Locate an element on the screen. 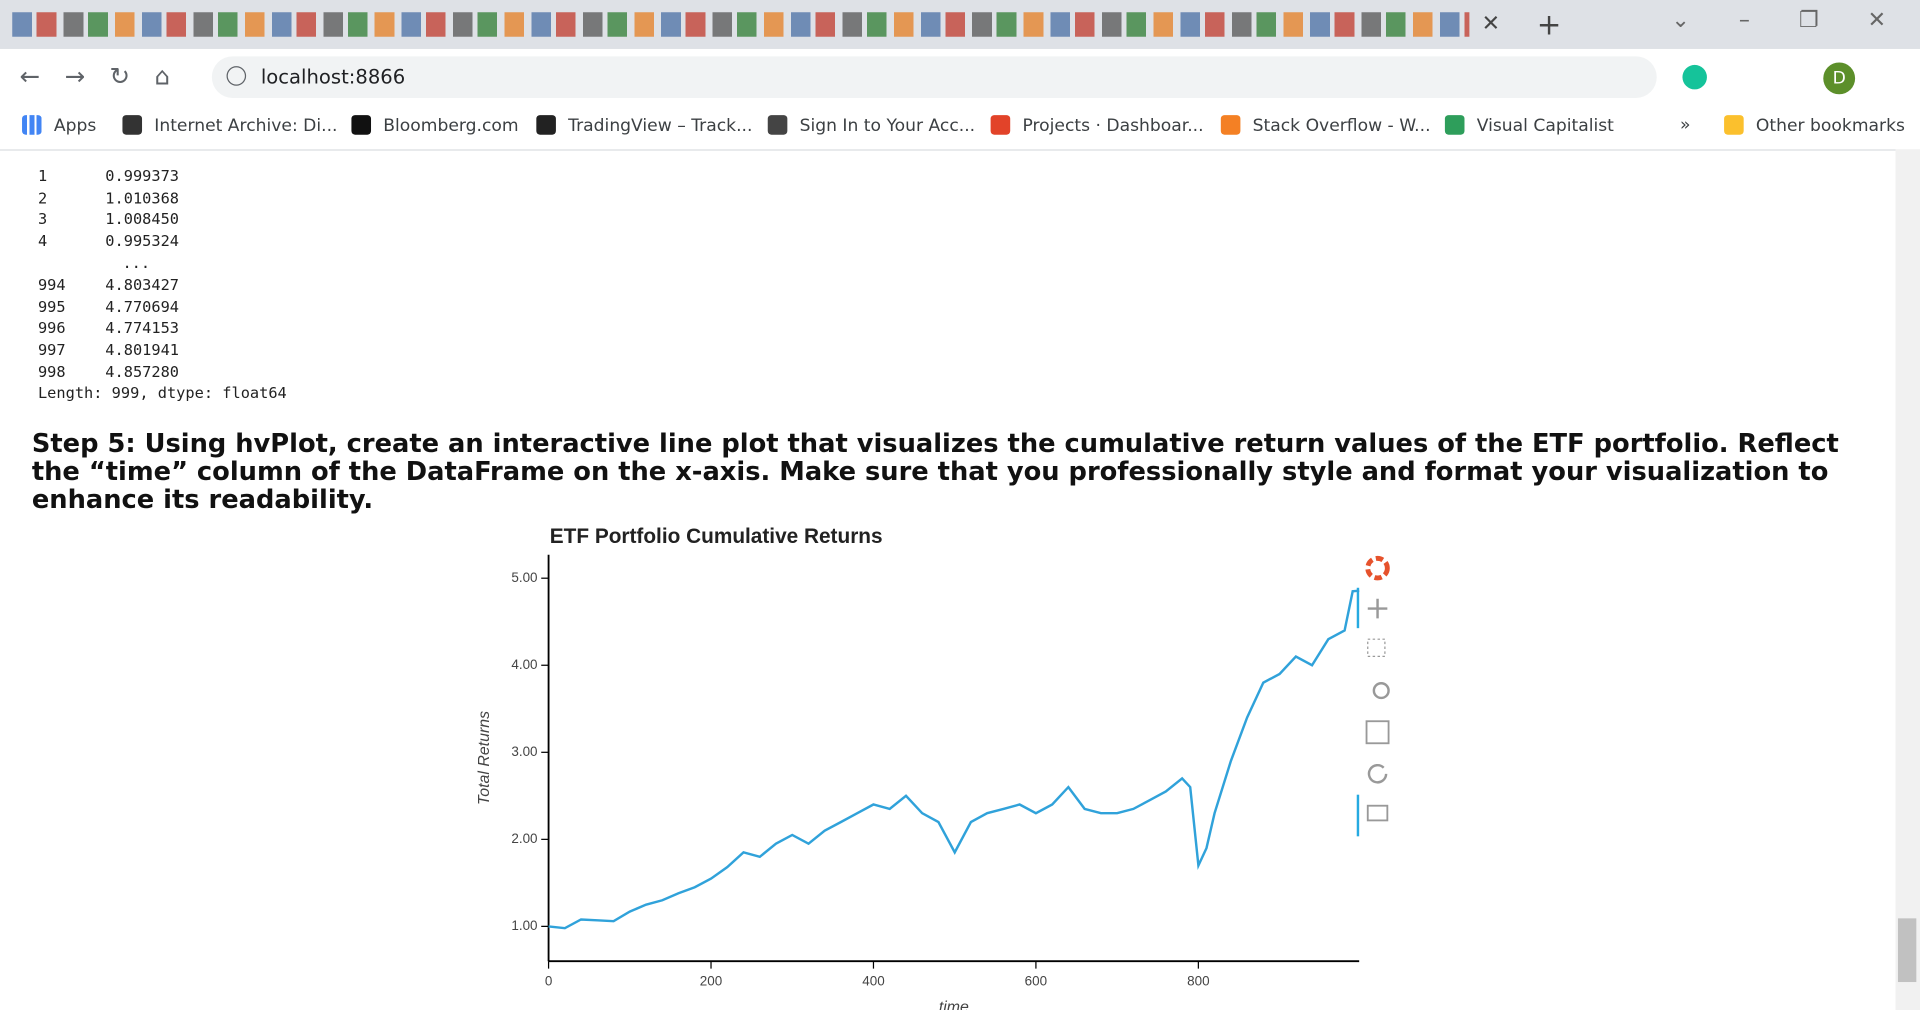 The image size is (1920, 1010). y-tick-label: 3.00 is located at coordinates (524, 751).